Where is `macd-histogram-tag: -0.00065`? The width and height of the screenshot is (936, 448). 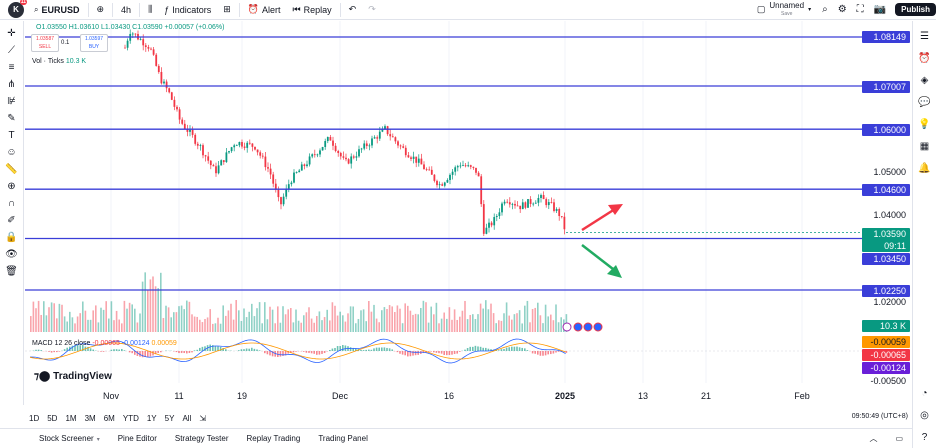 macd-histogram-tag: -0.00065 is located at coordinates (886, 355).